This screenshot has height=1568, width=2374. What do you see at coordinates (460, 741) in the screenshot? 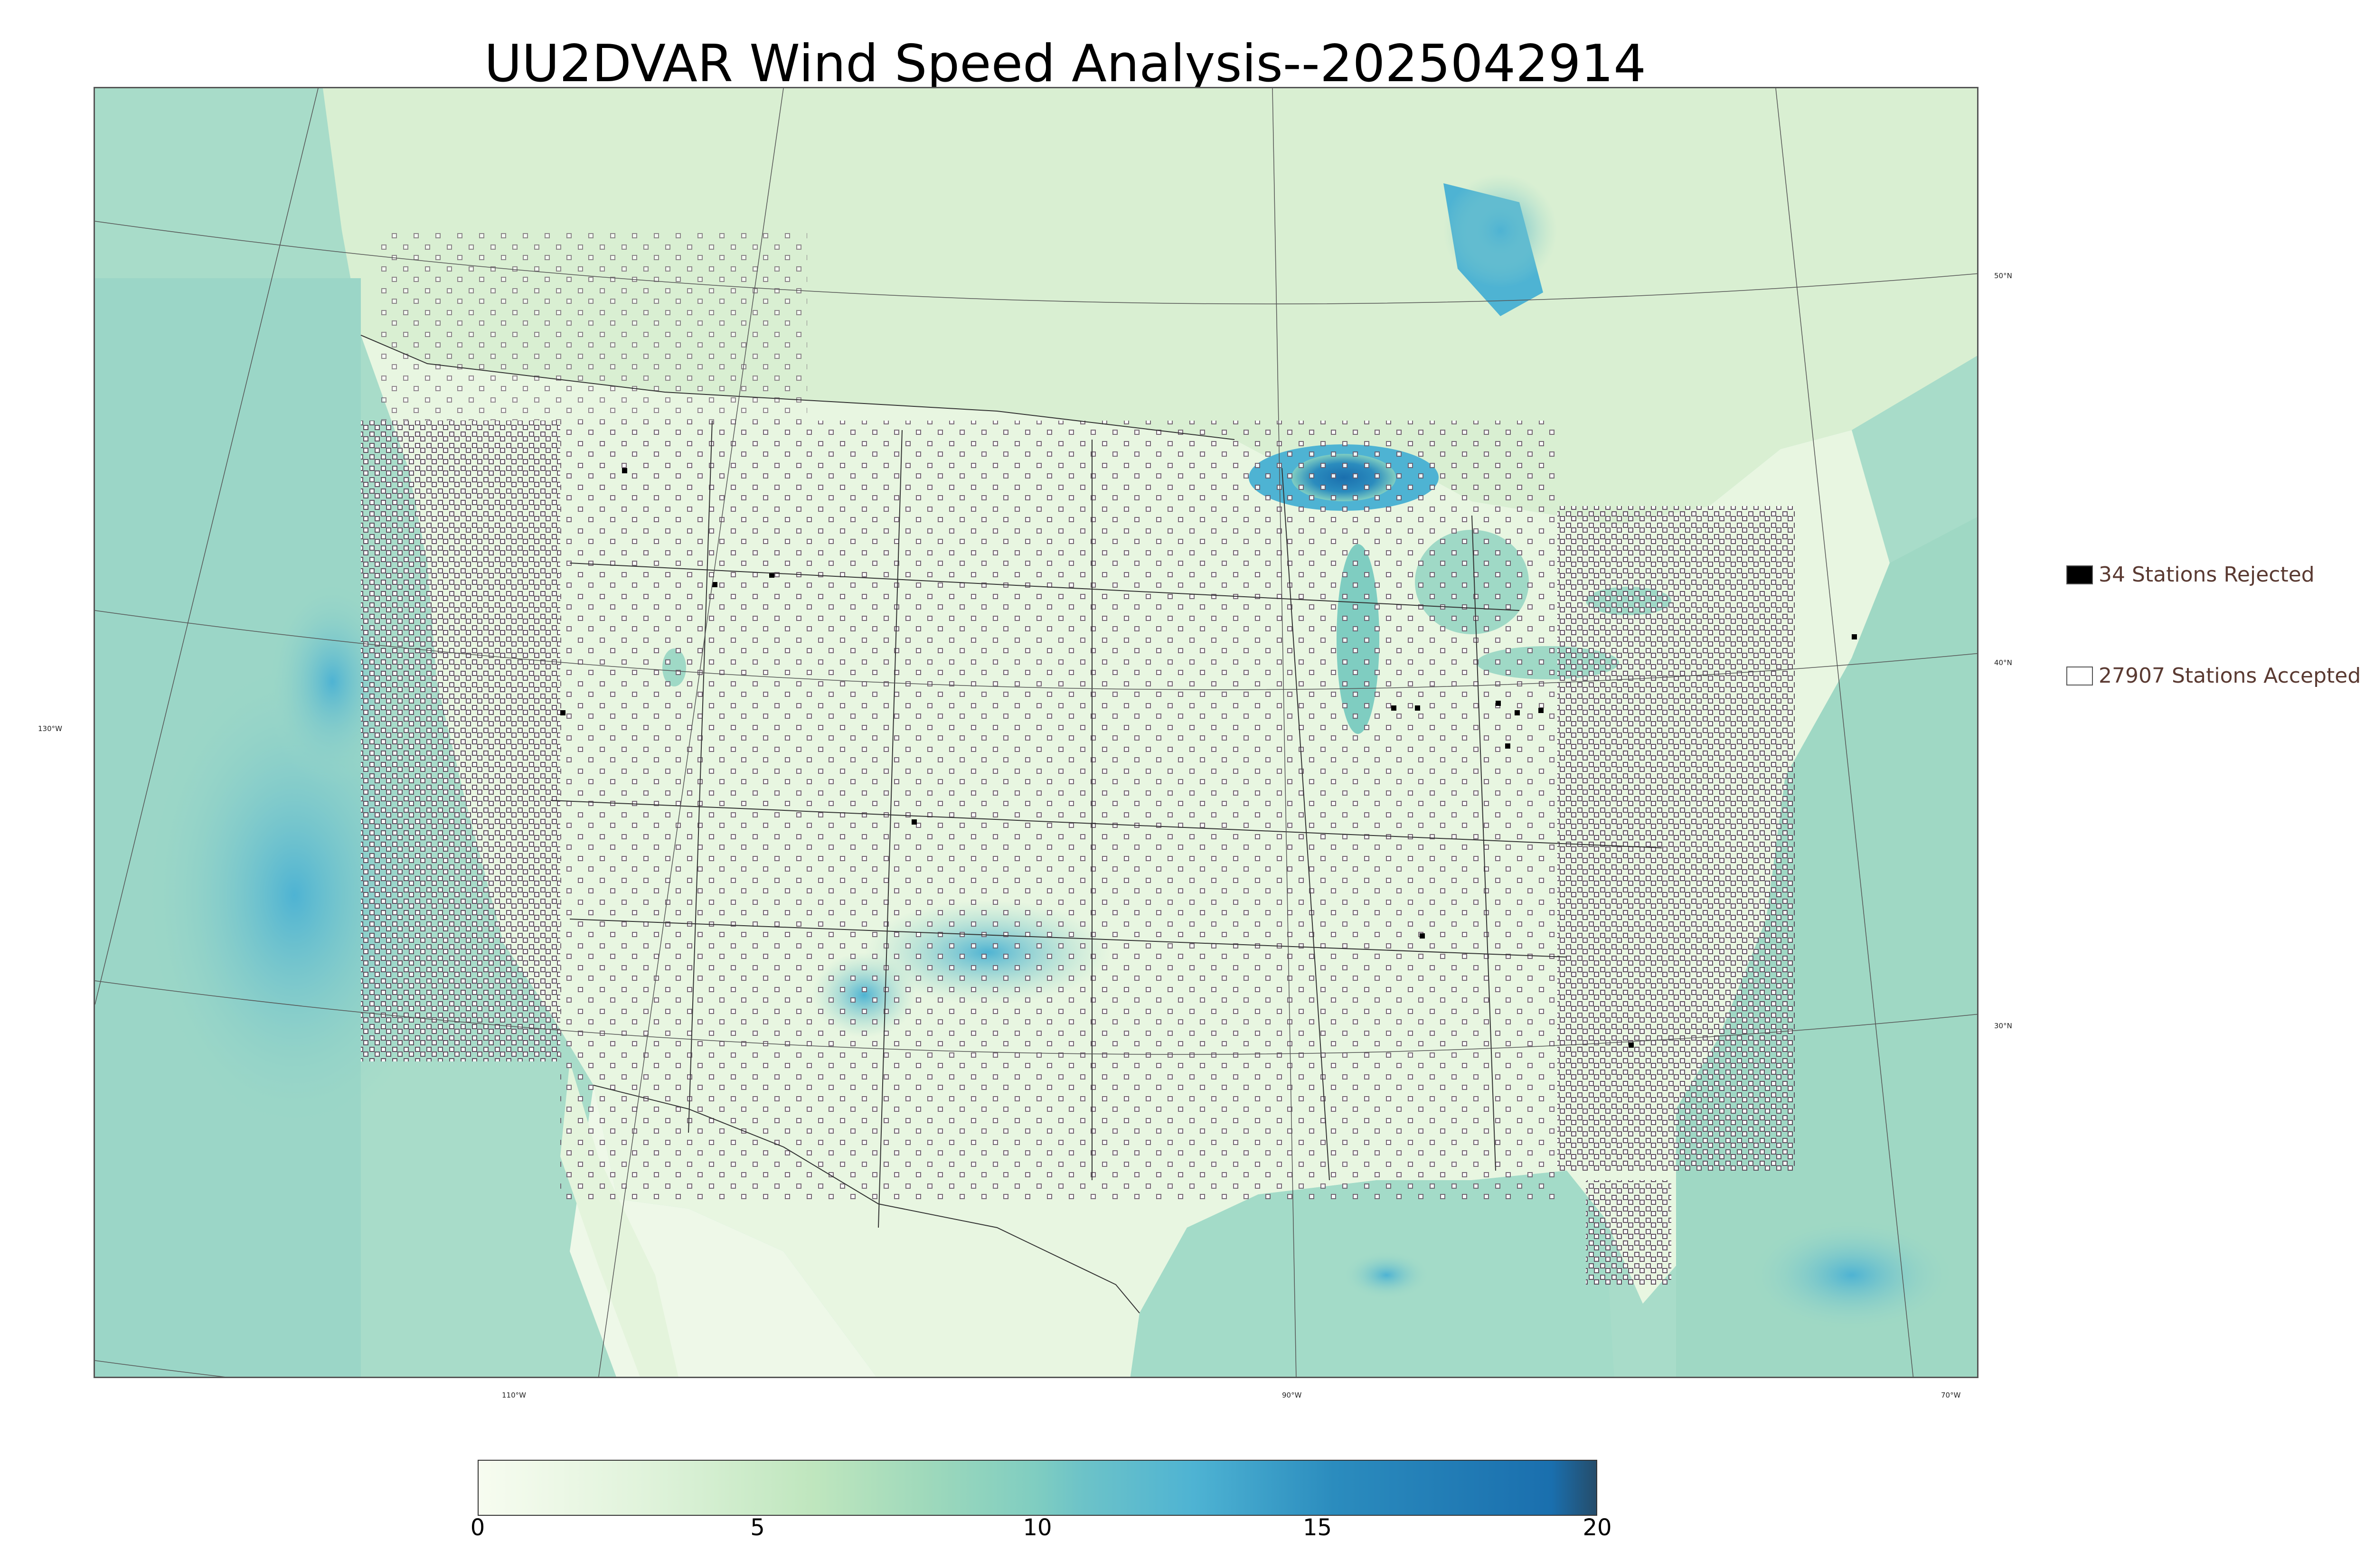
I see `stations-west` at bounding box center [460, 741].